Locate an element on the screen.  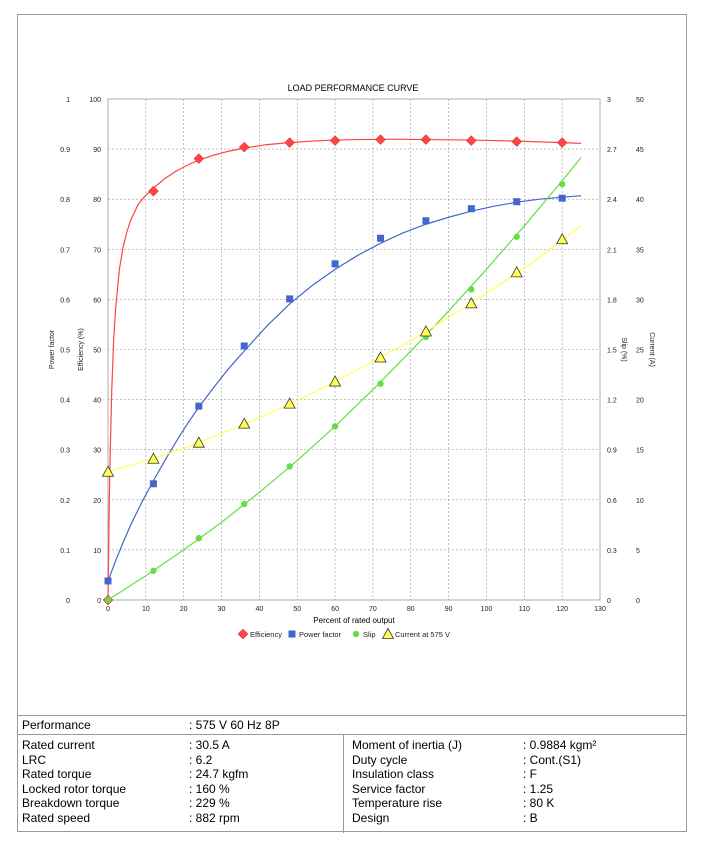
y-tick-label: 15 is located at coordinates (640, 451).